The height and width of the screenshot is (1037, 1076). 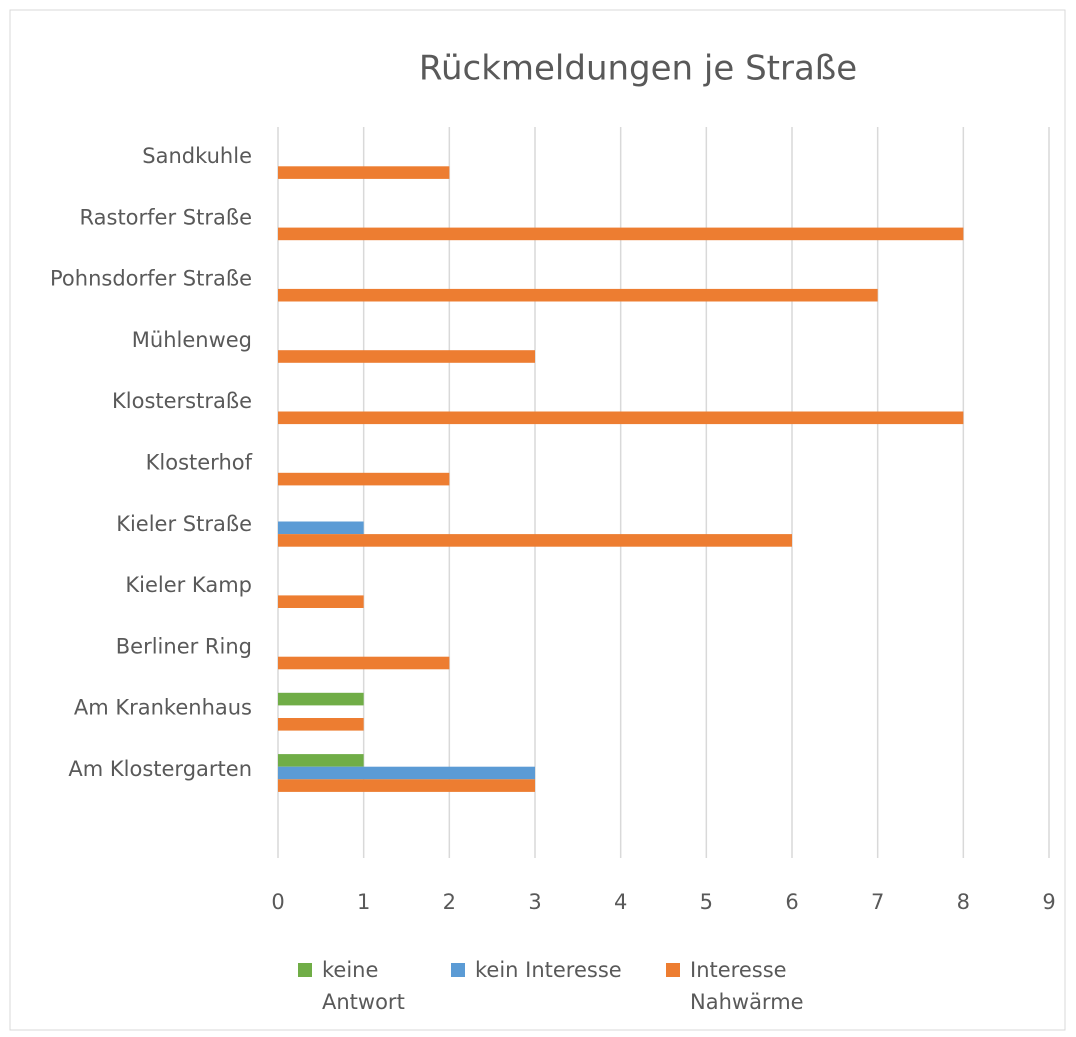 What do you see at coordinates (1048, 902) in the screenshot?
I see `x-tick-label: 9` at bounding box center [1048, 902].